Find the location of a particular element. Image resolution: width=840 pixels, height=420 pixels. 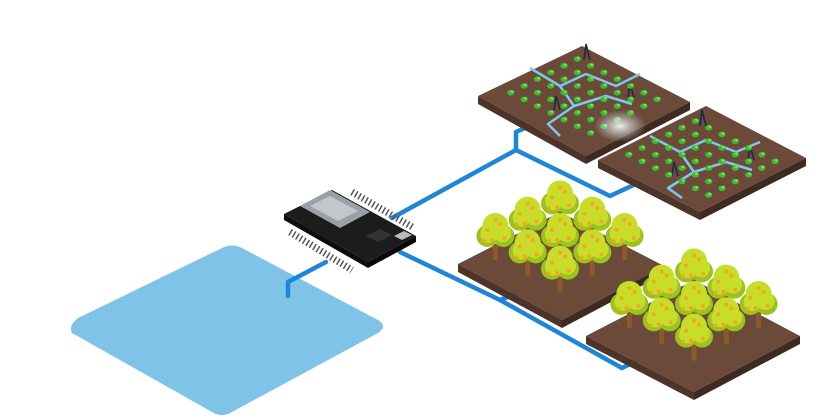

sprinkler-spray is located at coordinates (620, 126).